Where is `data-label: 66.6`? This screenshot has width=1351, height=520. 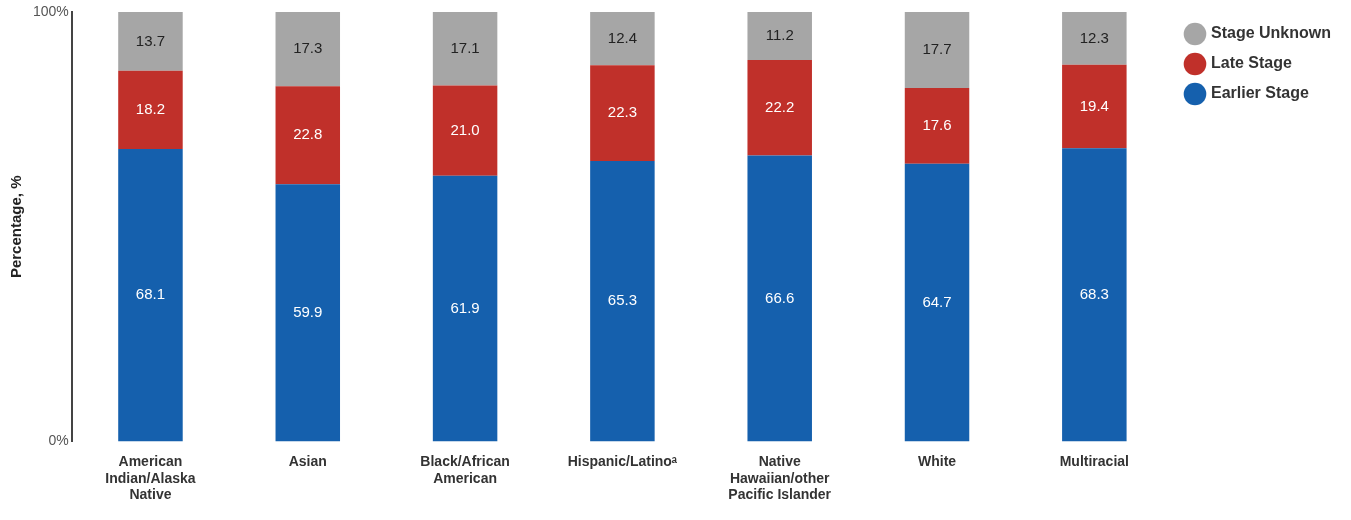 data-label: 66.6 is located at coordinates (780, 297).